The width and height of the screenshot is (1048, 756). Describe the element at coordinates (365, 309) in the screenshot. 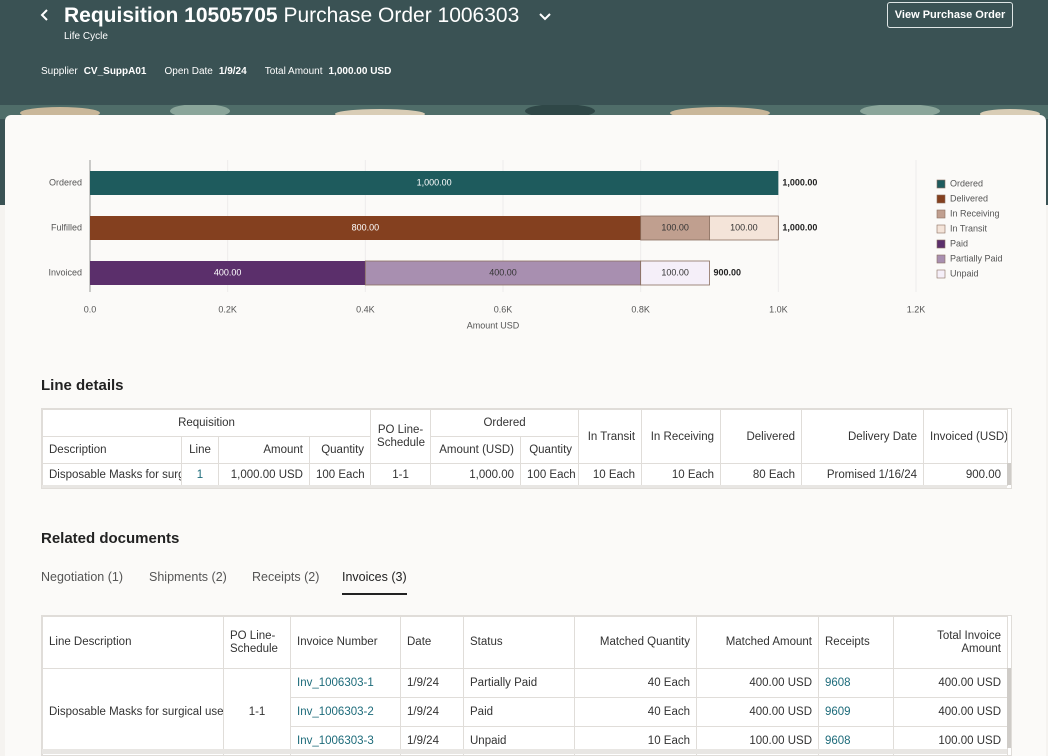

I see `x-tick-label: 0.4K` at that location.